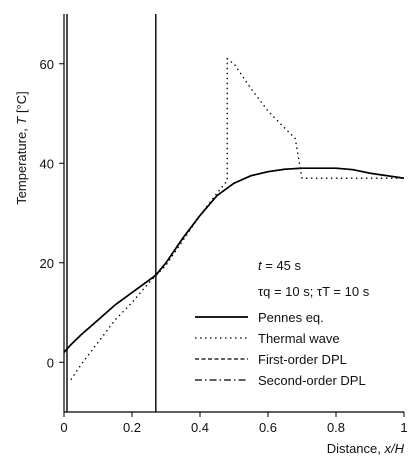 The height and width of the screenshot is (461, 408). Describe the element at coordinates (47, 64) in the screenshot. I see `y-tick-label: 60` at that location.